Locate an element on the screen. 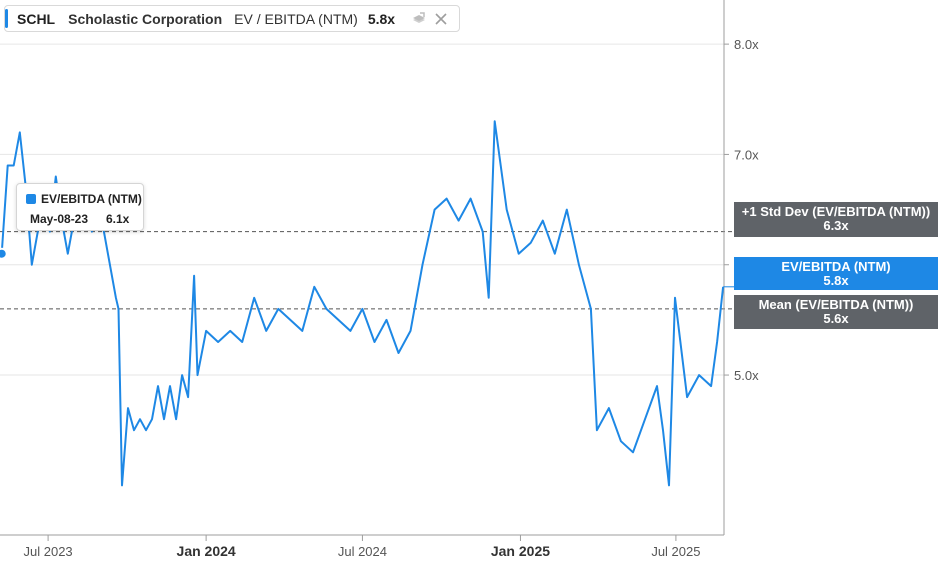 This screenshot has width=938, height=570. current-title: EV/EBITDA (NTM) is located at coordinates (836, 266).